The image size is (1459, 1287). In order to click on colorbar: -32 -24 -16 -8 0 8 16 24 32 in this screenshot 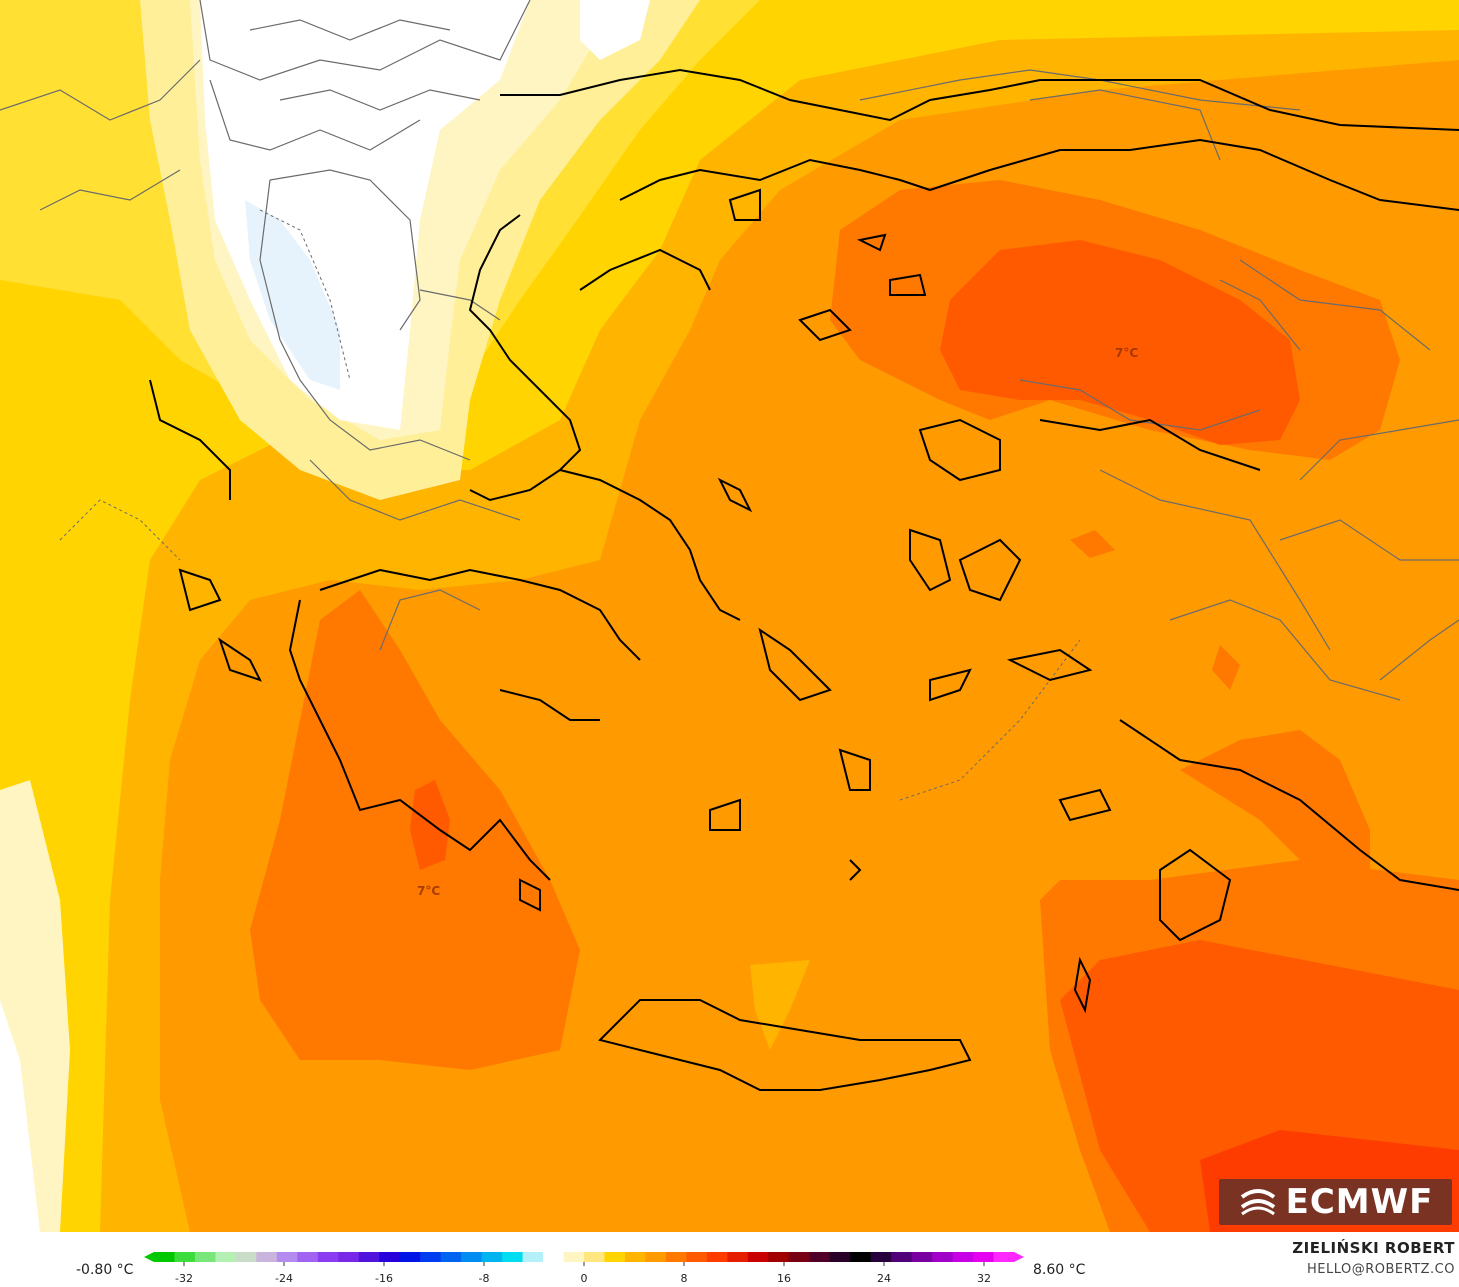, I will do `click(584, 1268)`.